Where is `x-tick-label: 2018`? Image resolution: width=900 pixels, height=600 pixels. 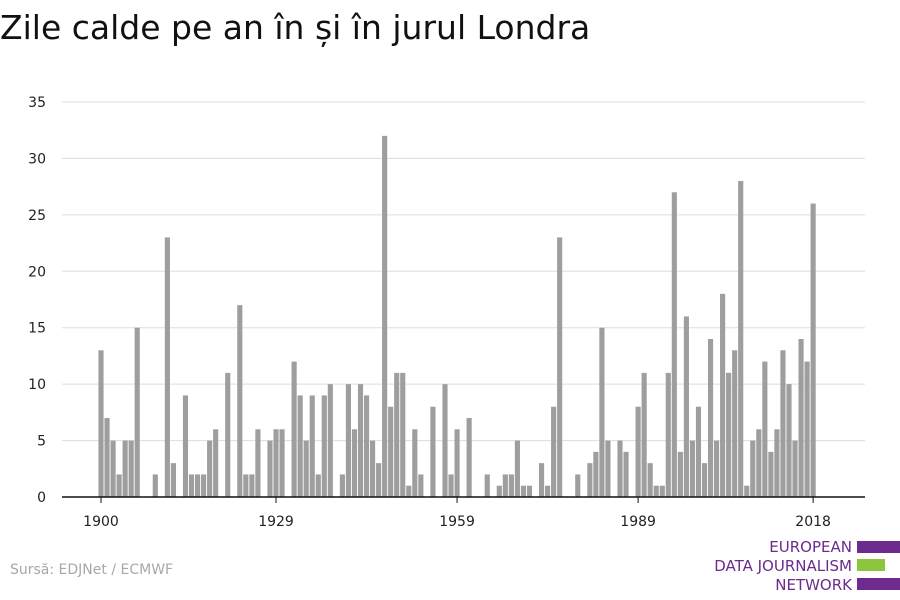
x-tick-label: 2018 is located at coordinates (813, 522).